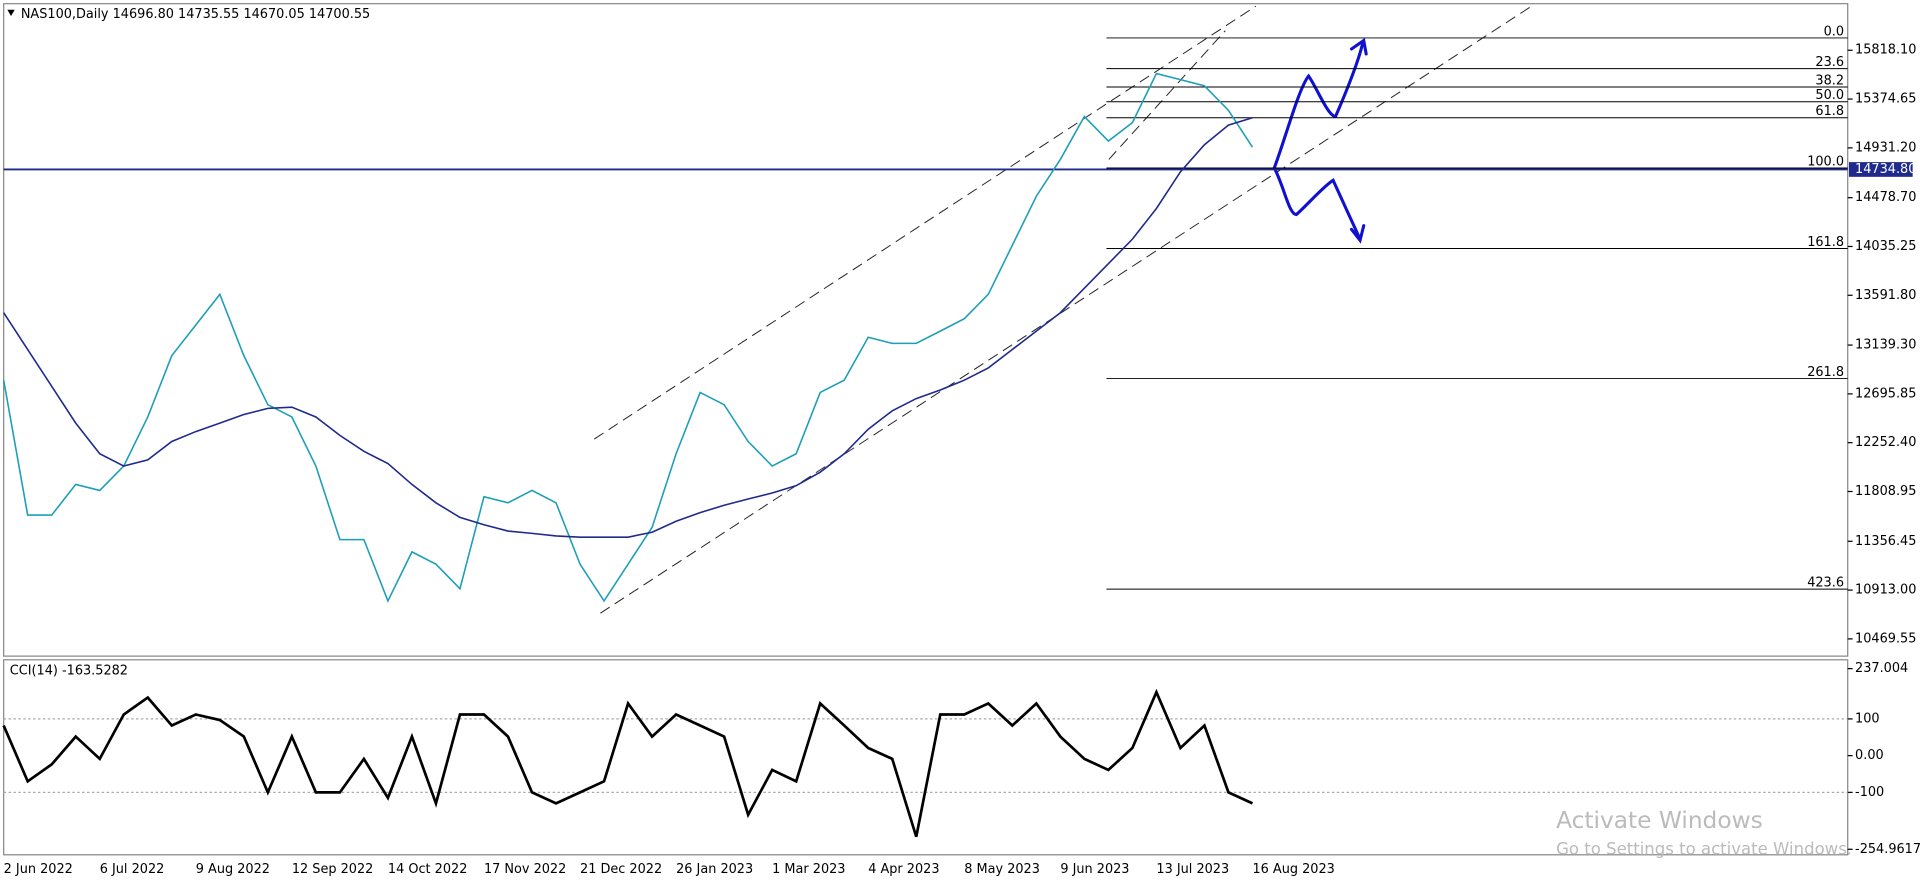 The width and height of the screenshot is (1920, 883). What do you see at coordinates (1825, 242) in the screenshot?
I see `fib-label: 161.8` at bounding box center [1825, 242].